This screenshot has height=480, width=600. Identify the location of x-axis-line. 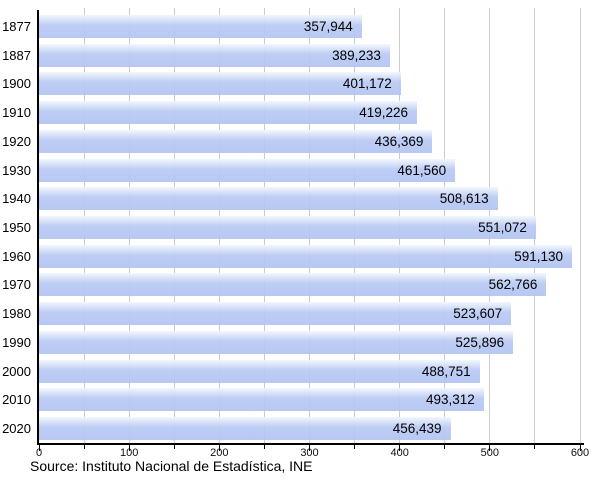
(310, 444).